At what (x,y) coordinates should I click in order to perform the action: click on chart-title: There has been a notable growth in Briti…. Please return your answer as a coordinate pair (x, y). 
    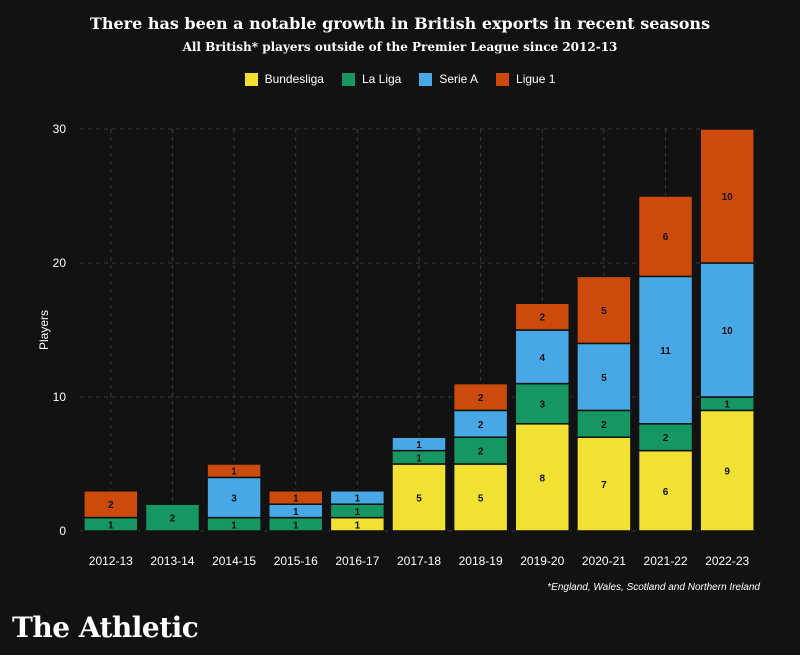
    Looking at the image, I should click on (400, 23).